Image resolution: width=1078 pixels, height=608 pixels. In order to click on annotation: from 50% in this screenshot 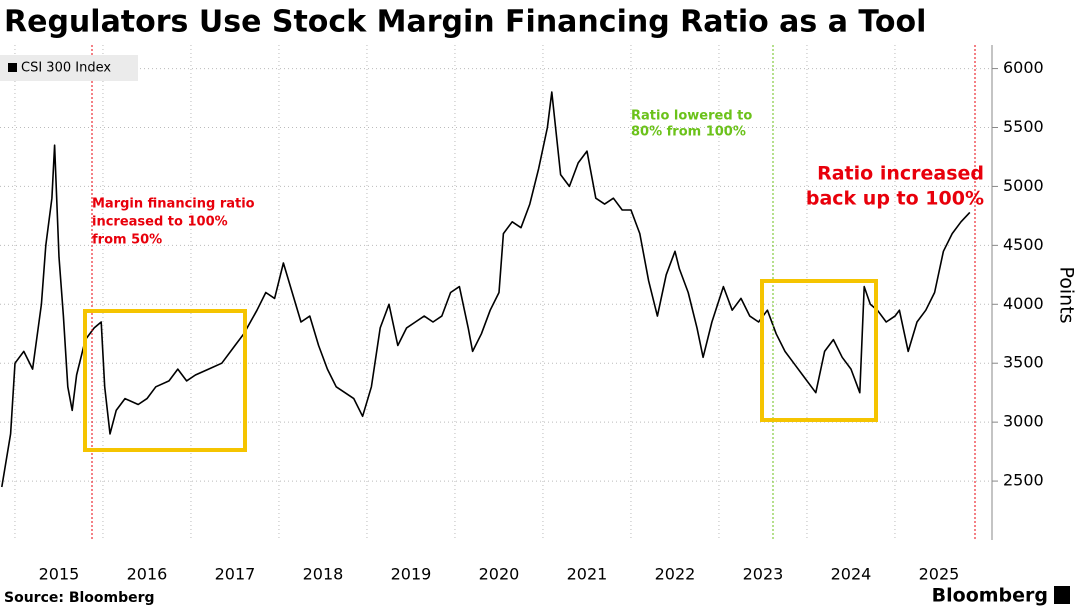, I will do `click(127, 240)`.